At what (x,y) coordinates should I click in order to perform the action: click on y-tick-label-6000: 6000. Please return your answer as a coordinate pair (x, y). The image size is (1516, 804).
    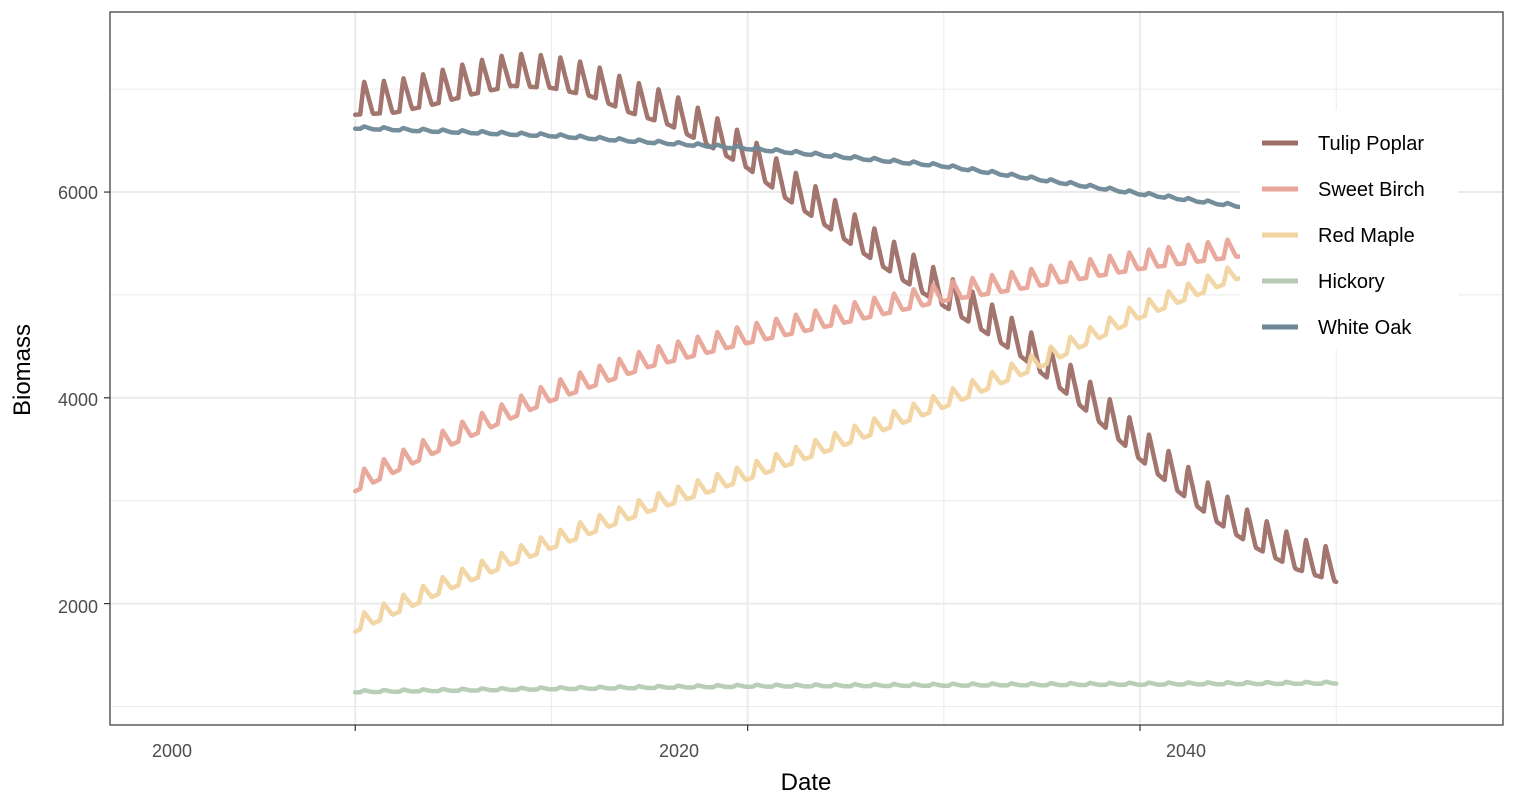
    Looking at the image, I should click on (78, 193).